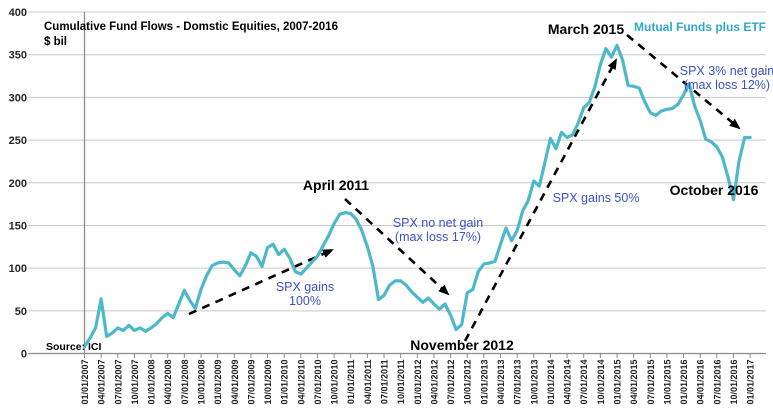 Image resolution: width=773 pixels, height=413 pixels. Describe the element at coordinates (74, 347) in the screenshot. I see `source-label: Source: ICI` at that location.